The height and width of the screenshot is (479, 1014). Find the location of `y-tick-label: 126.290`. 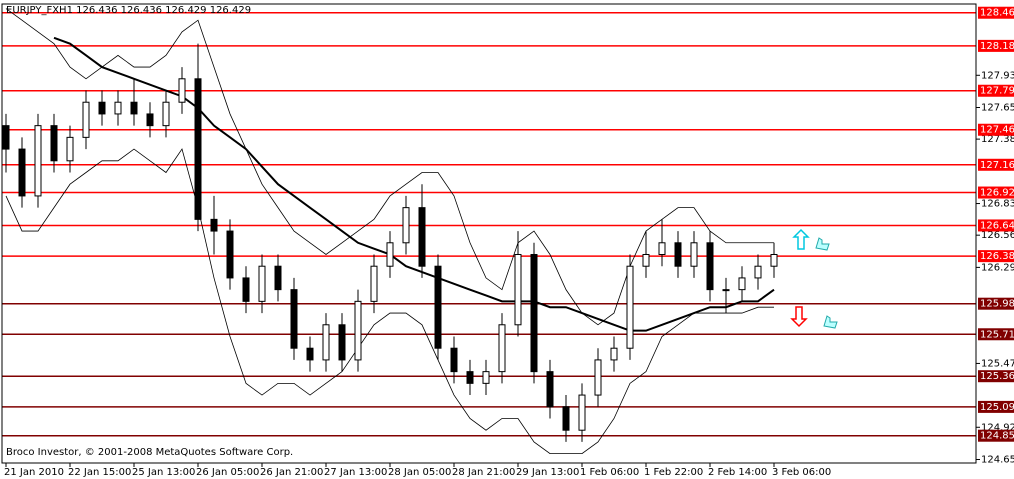

y-tick-label: 126.290 is located at coordinates (997, 267).